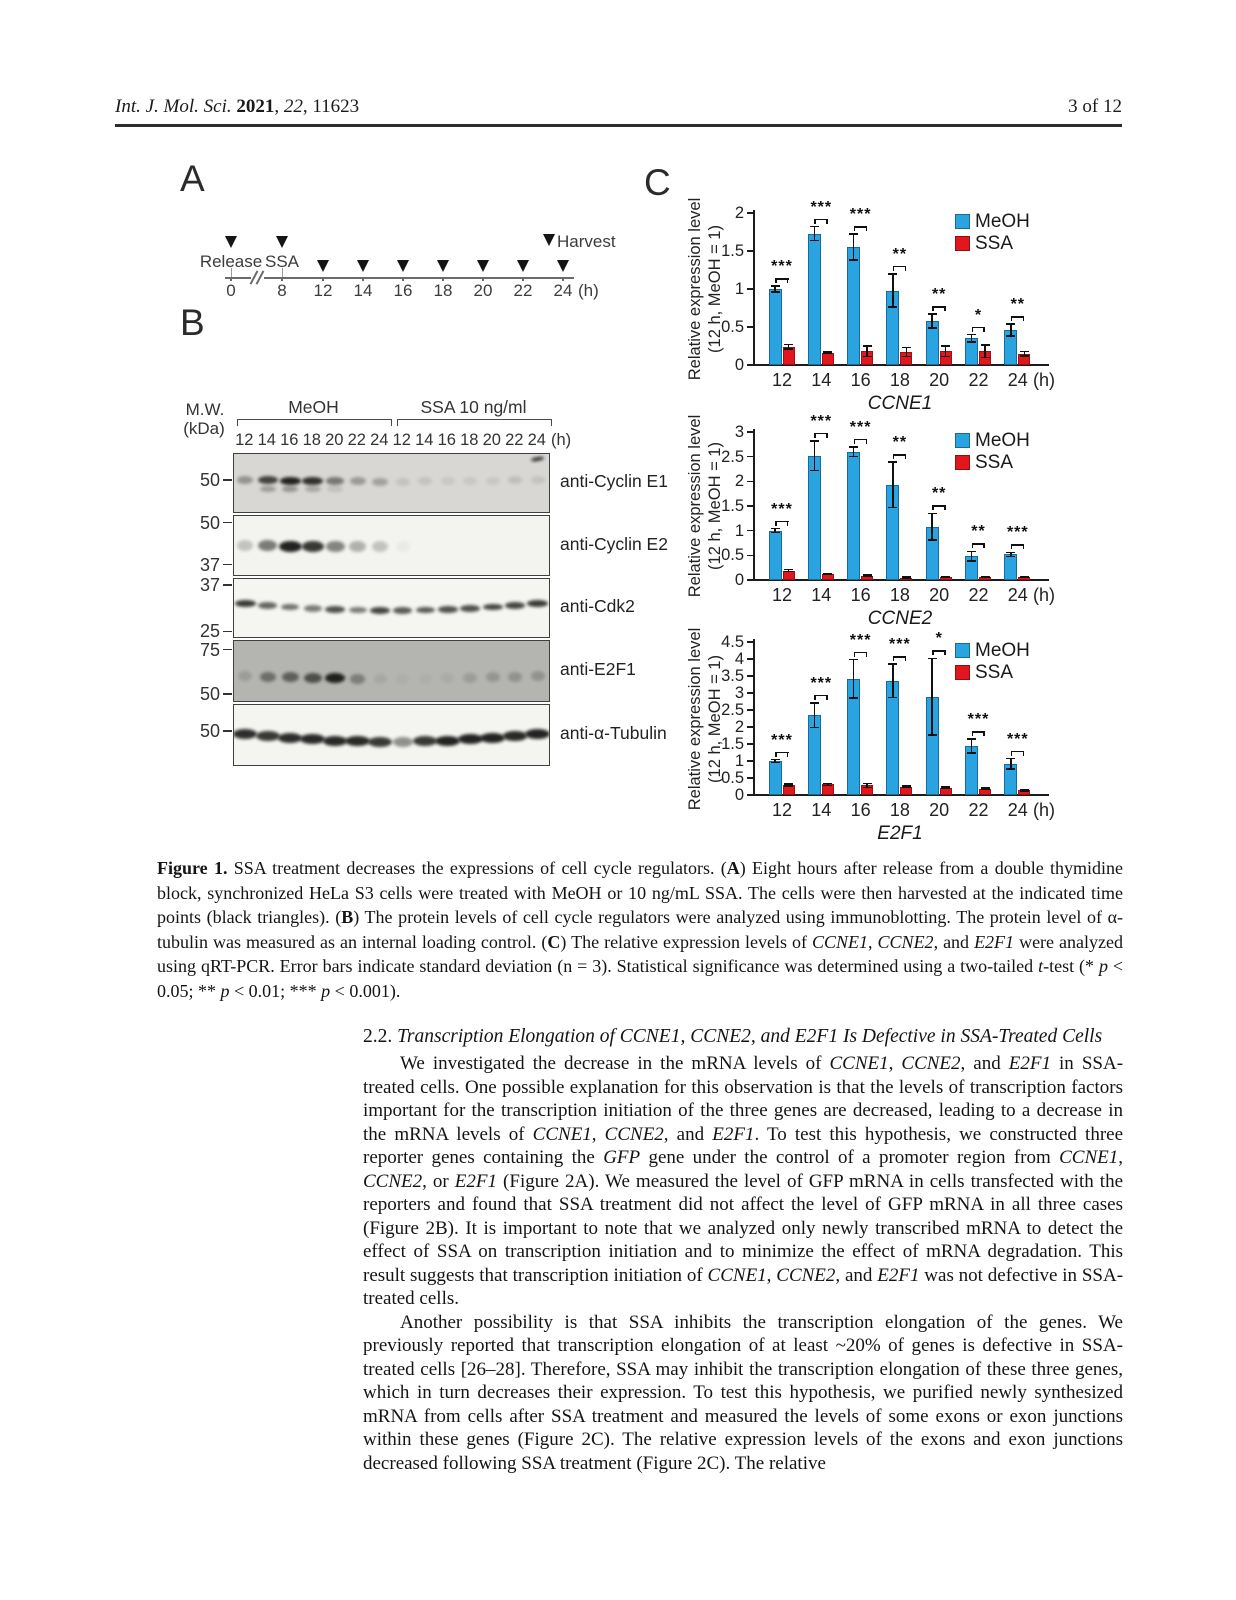  I want to click on panel-a-label: A, so click(192, 178).